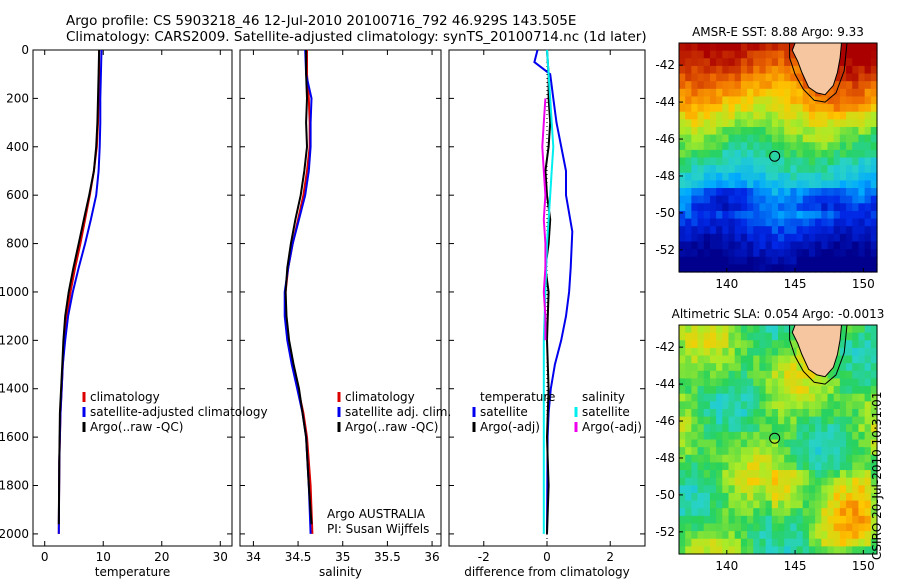 This screenshot has width=900, height=580. I want to click on sla-ytick-label: -50, so click(665, 495).